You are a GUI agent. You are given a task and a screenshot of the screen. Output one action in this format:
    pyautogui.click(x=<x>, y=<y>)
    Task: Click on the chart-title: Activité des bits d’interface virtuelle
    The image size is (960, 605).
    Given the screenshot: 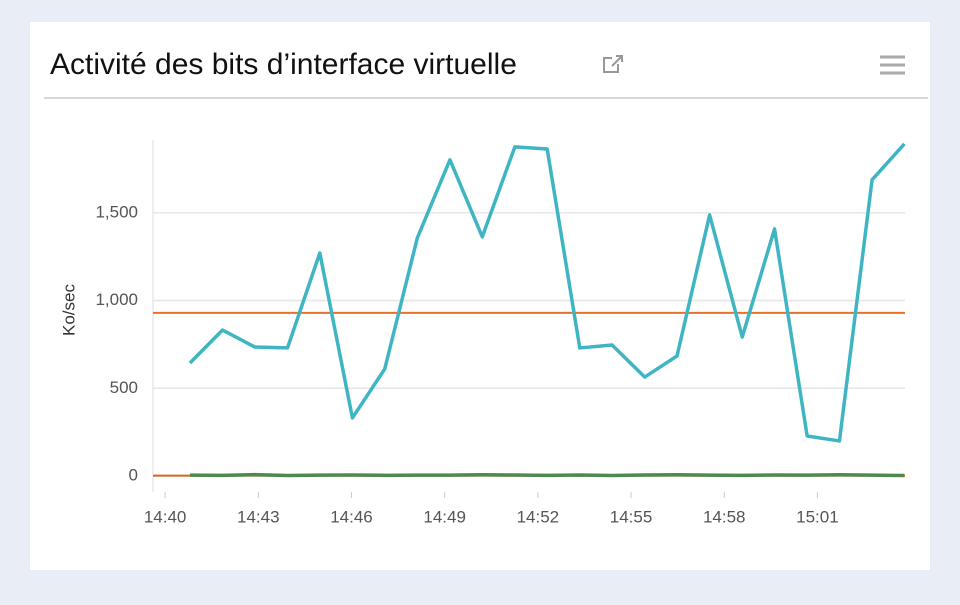 What is the action you would take?
    pyautogui.click(x=283, y=64)
    